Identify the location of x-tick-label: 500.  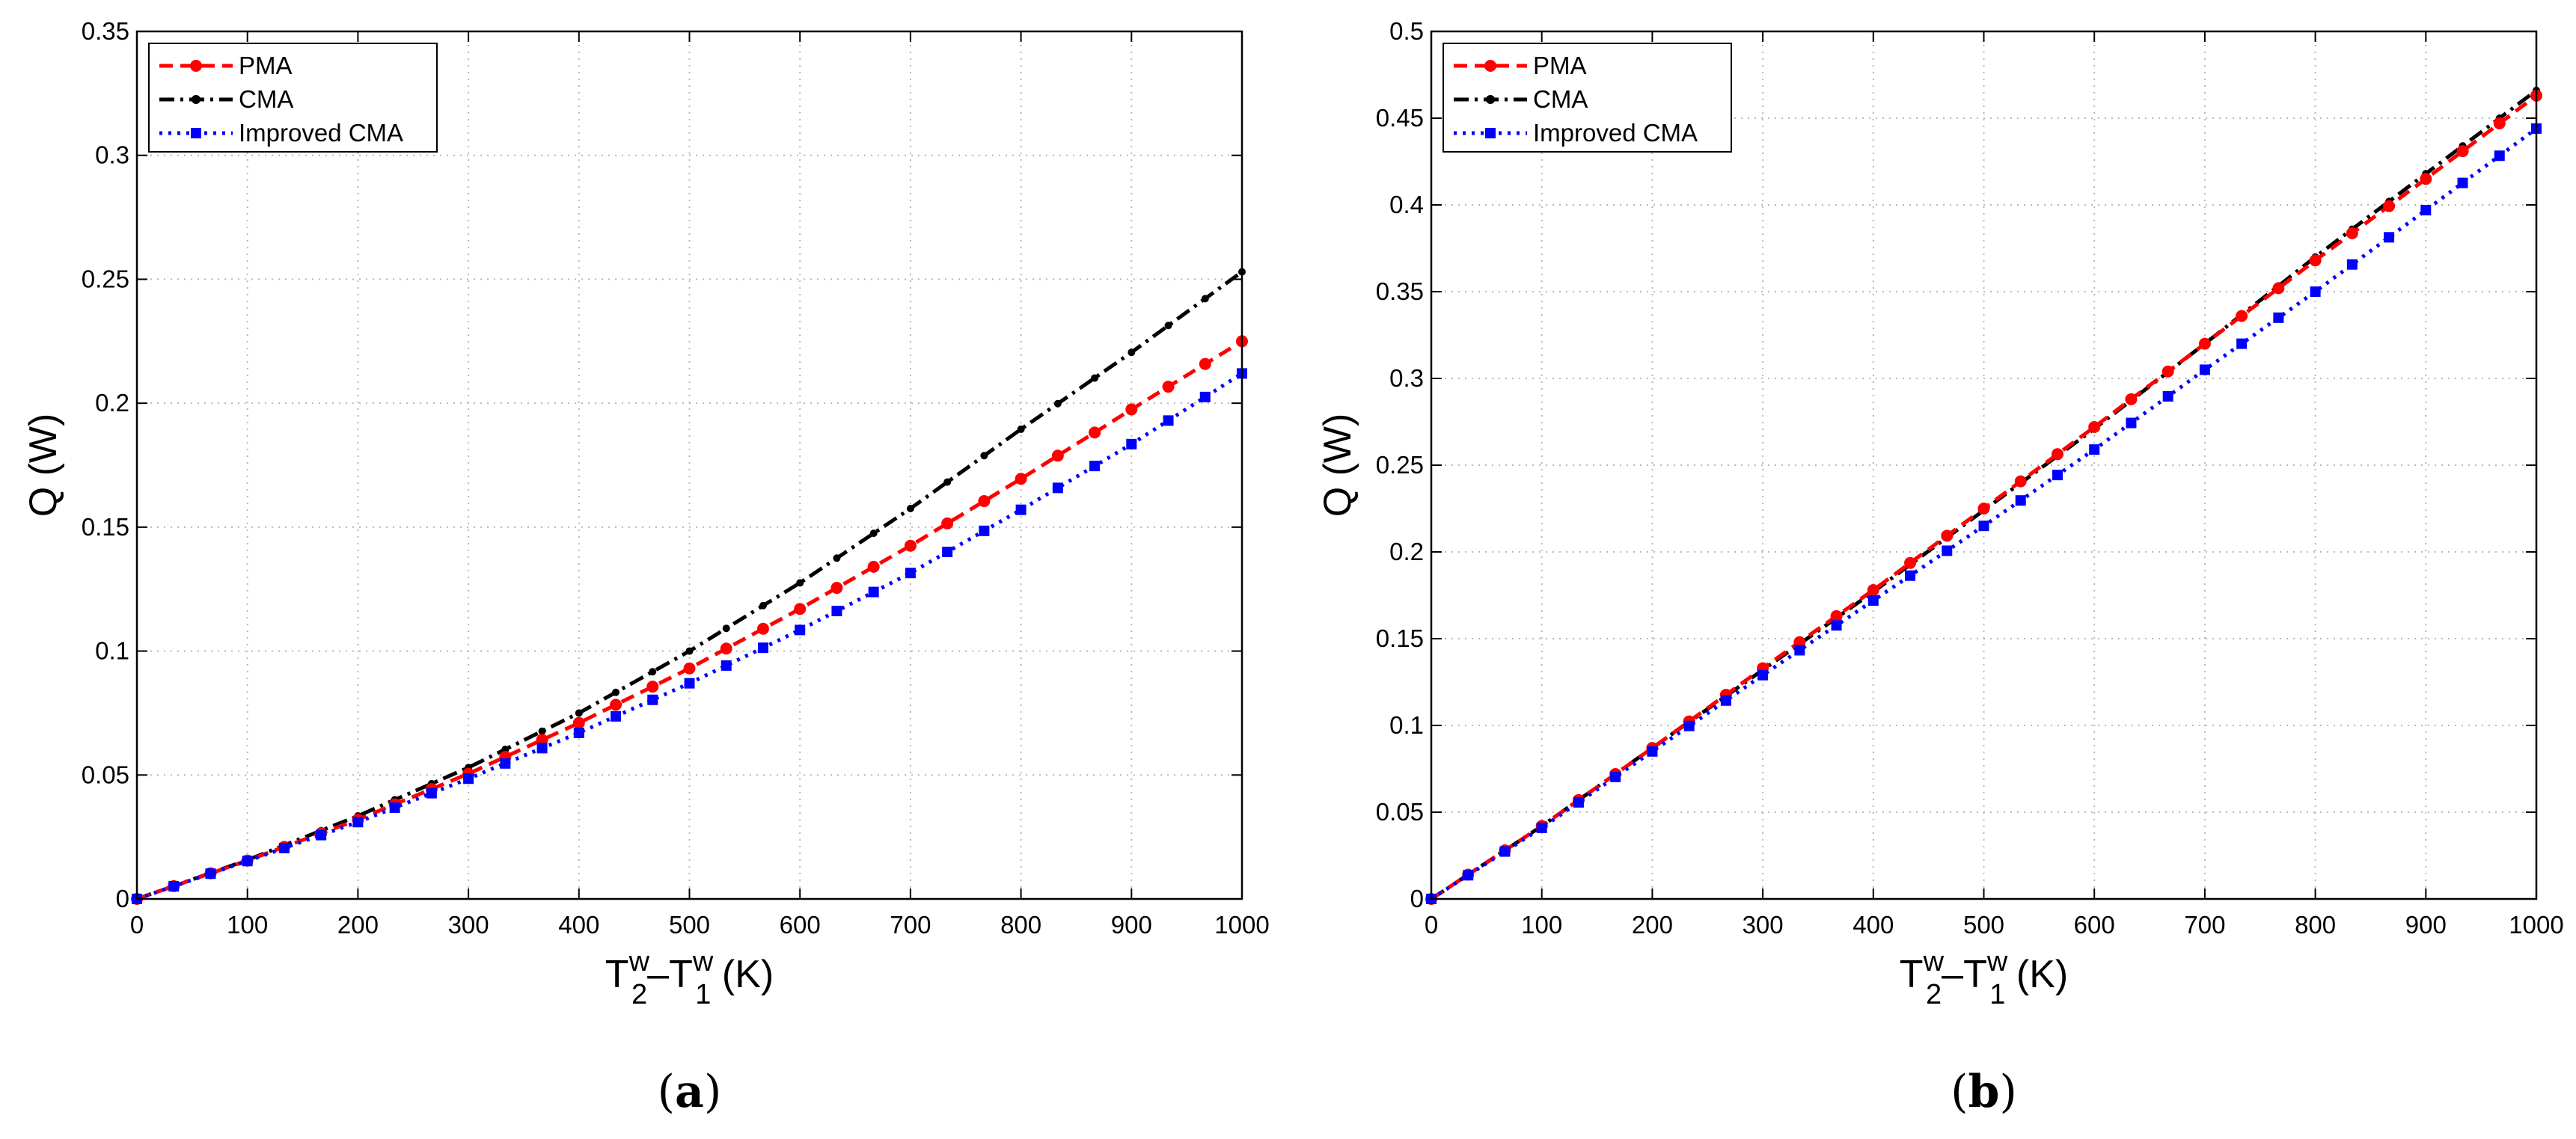
(689, 925).